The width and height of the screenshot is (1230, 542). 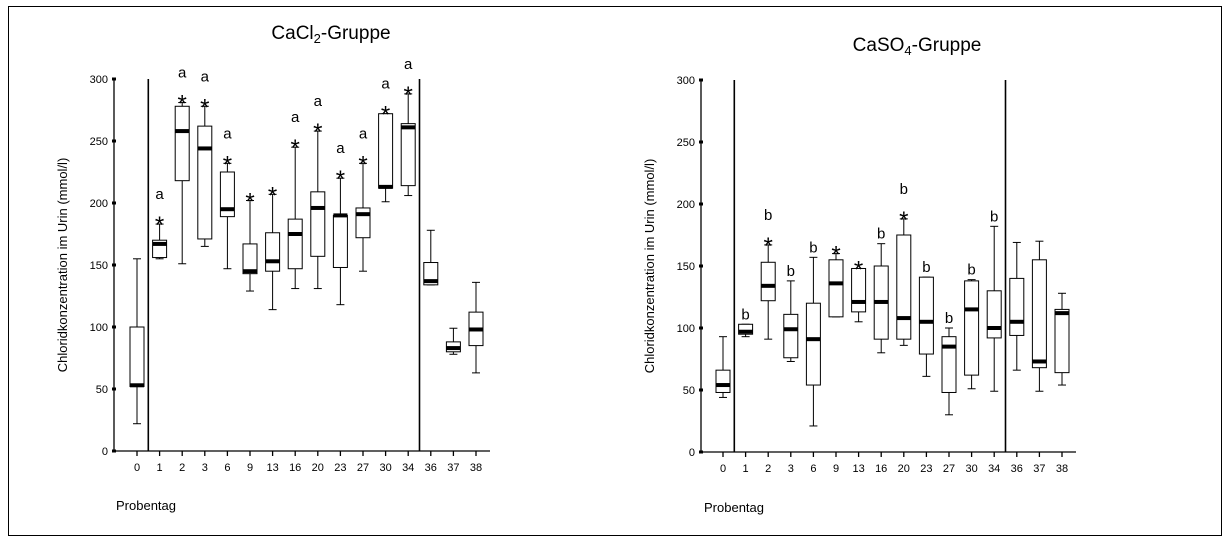 What do you see at coordinates (1039, 469) in the screenshot?
I see `chart2-x-tick-label: 37` at bounding box center [1039, 469].